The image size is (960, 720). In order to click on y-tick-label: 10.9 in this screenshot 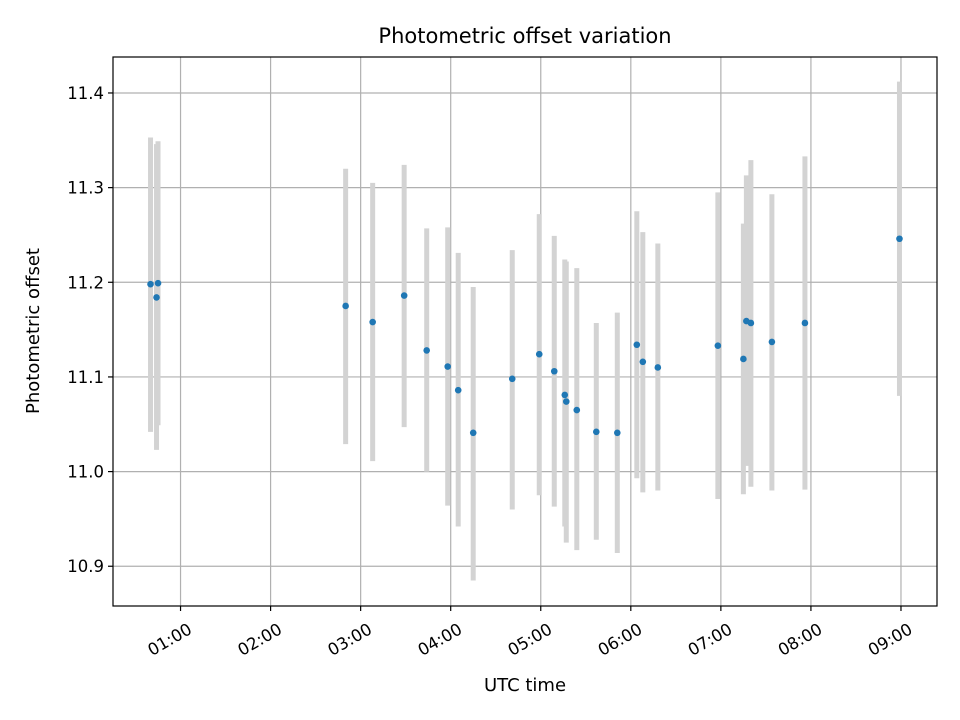, I will do `click(85, 566)`.